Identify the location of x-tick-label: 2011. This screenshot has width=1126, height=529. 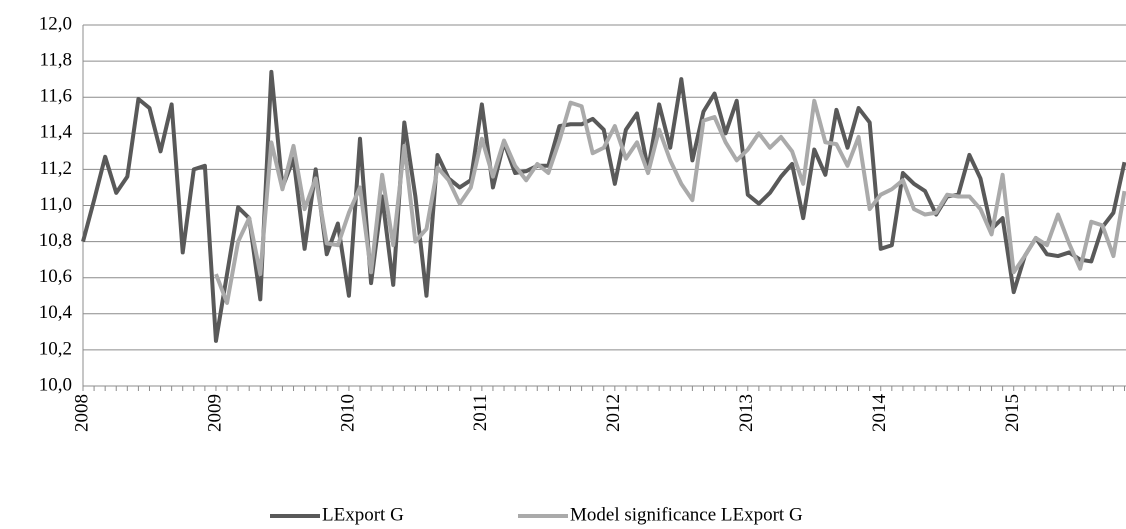
(480, 412).